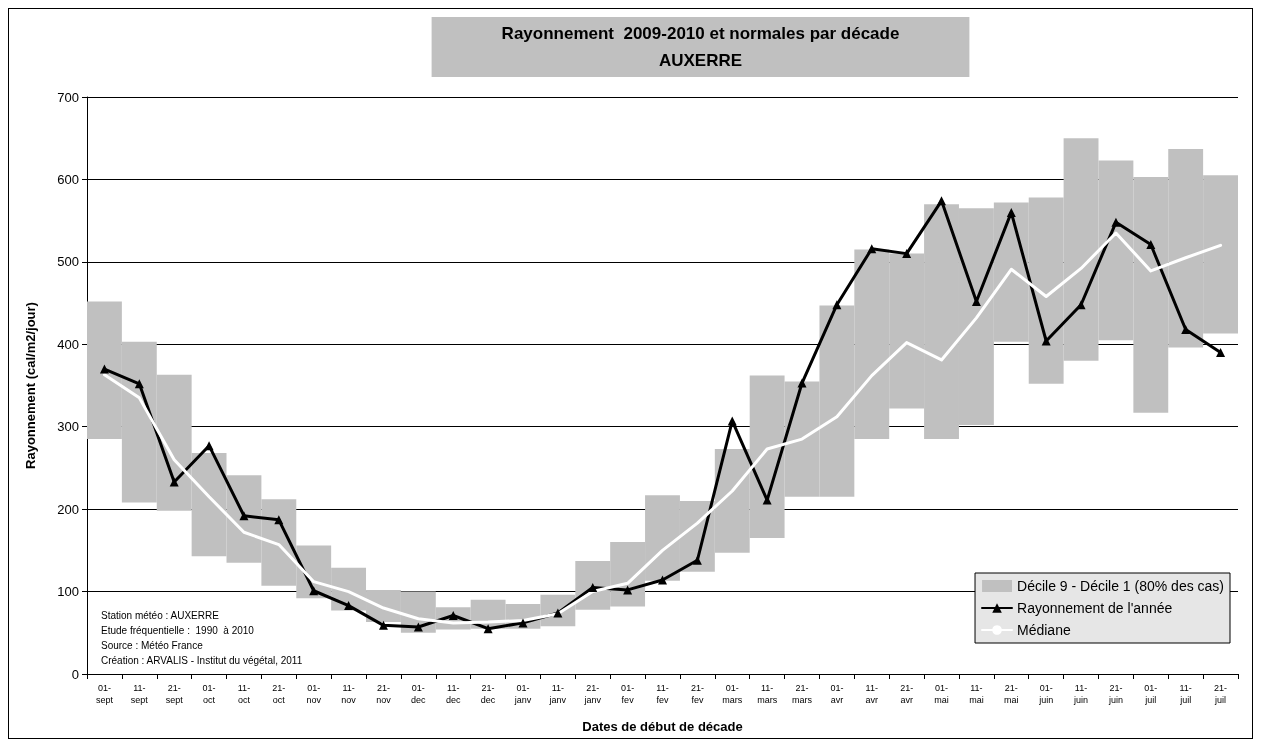 This screenshot has width=1265, height=751. What do you see at coordinates (976, 694) in the screenshot?
I see `x-tick-label: 11- mai` at bounding box center [976, 694].